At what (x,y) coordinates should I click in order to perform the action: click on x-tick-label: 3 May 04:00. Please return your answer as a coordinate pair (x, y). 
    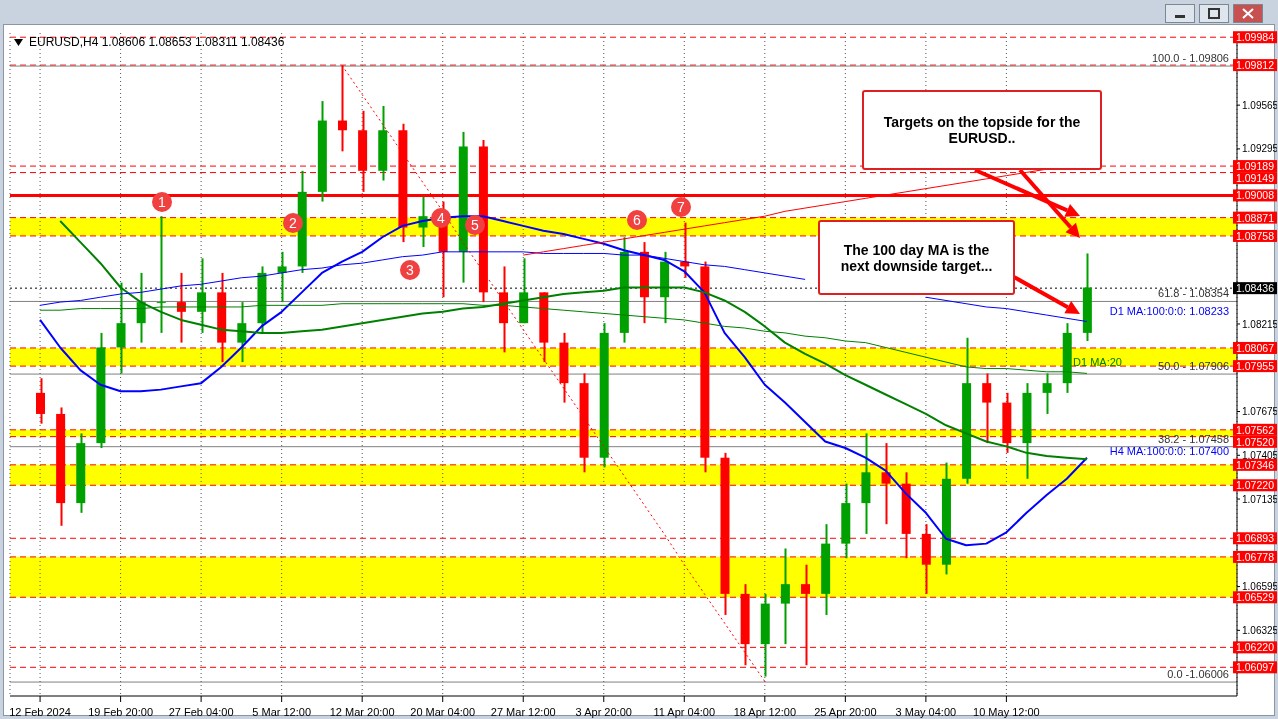
    Looking at the image, I should click on (926, 712).